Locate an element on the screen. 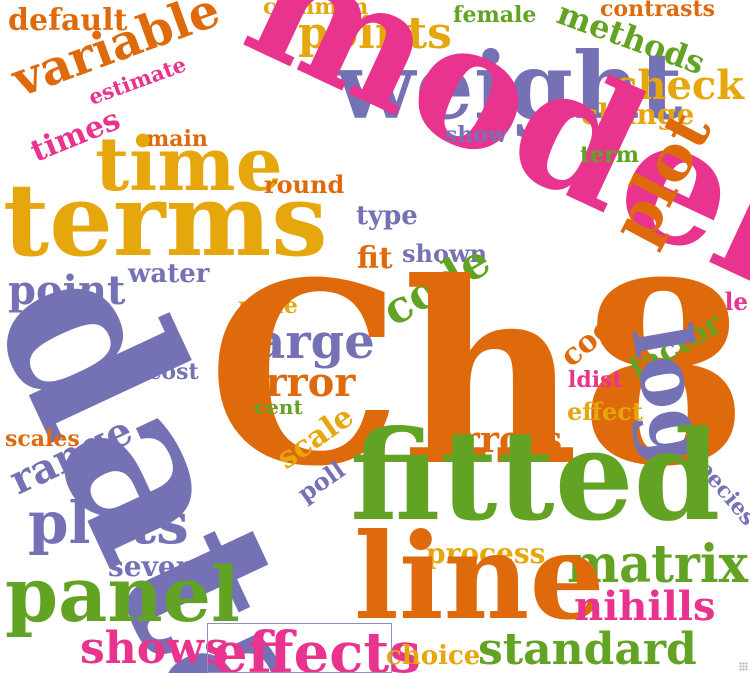 The width and height of the screenshot is (750, 673). word-check: check is located at coordinates (679, 85).